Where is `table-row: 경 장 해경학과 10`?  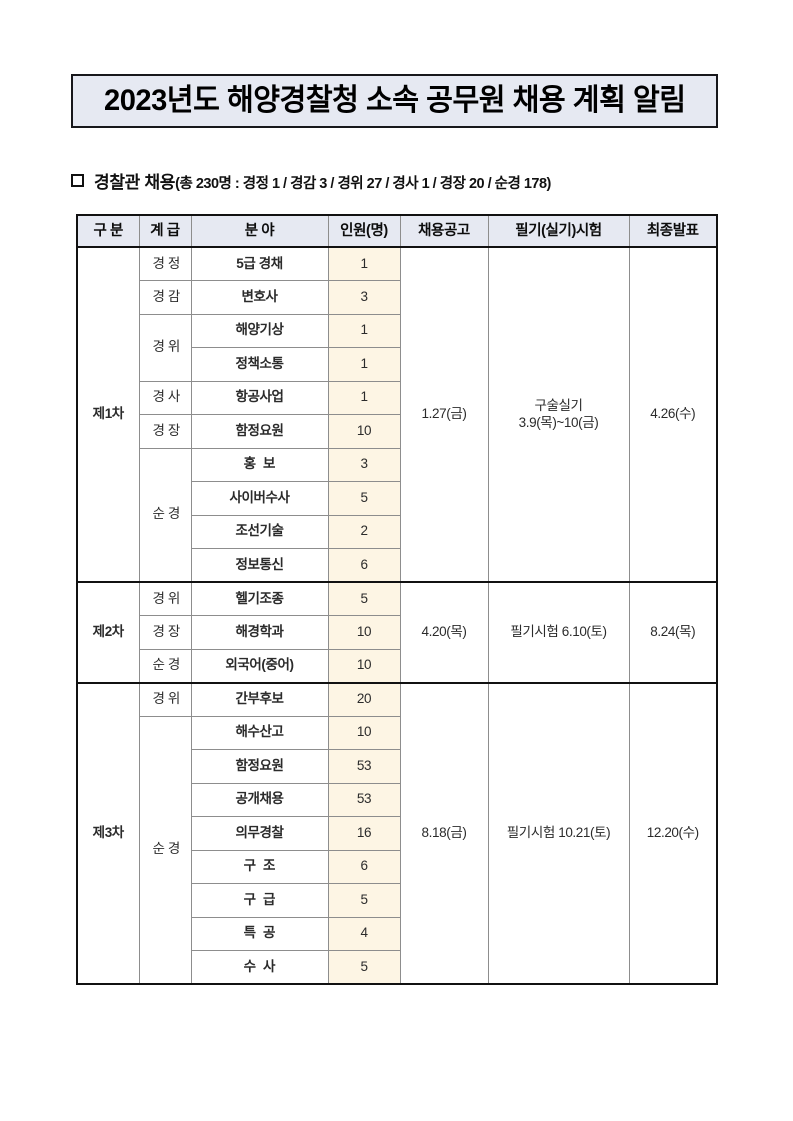
table-row: 경 장 해경학과 10 is located at coordinates (397, 632).